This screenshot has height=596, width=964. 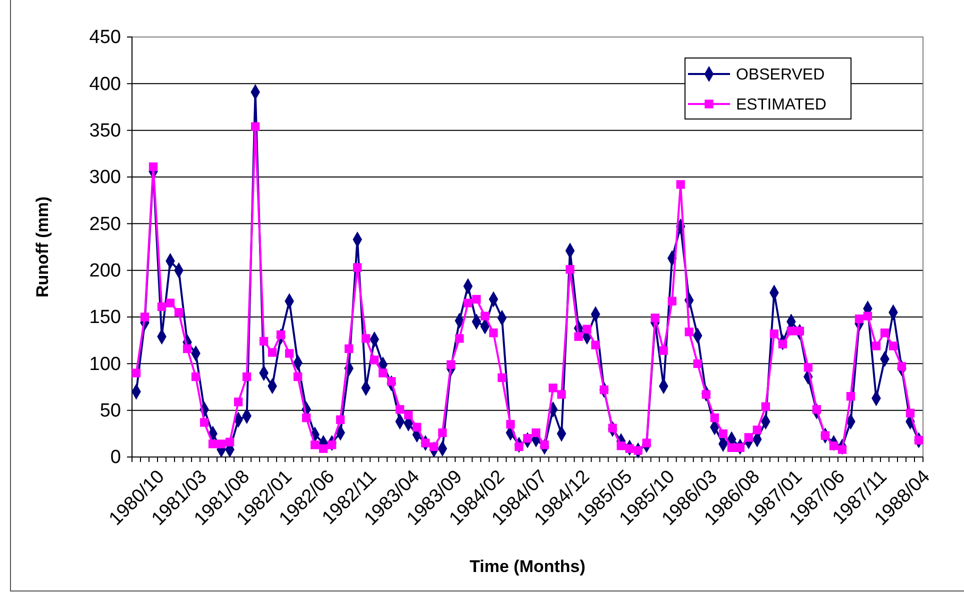 What do you see at coordinates (105, 177) in the screenshot?
I see `y-tick-label: 300` at bounding box center [105, 177].